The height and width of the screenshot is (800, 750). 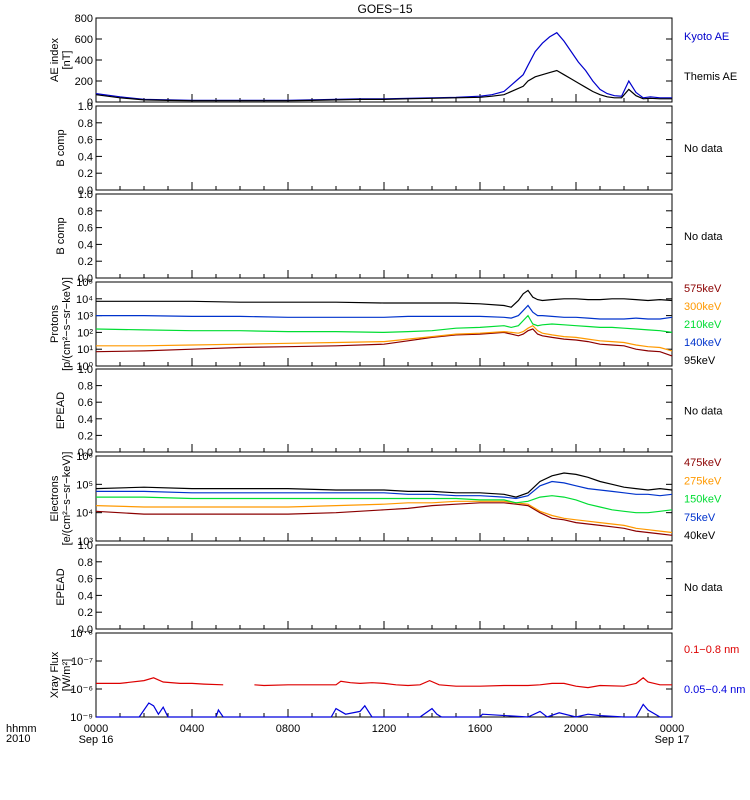 I want to click on x-tick-label: 1200, so click(x=384, y=729).